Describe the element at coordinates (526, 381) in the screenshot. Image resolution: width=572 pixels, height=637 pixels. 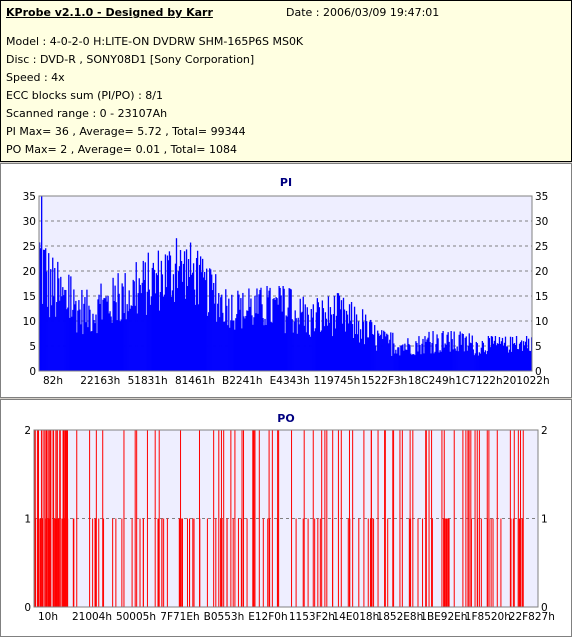
I see `pi-x-tick-label: 201022h` at that location.